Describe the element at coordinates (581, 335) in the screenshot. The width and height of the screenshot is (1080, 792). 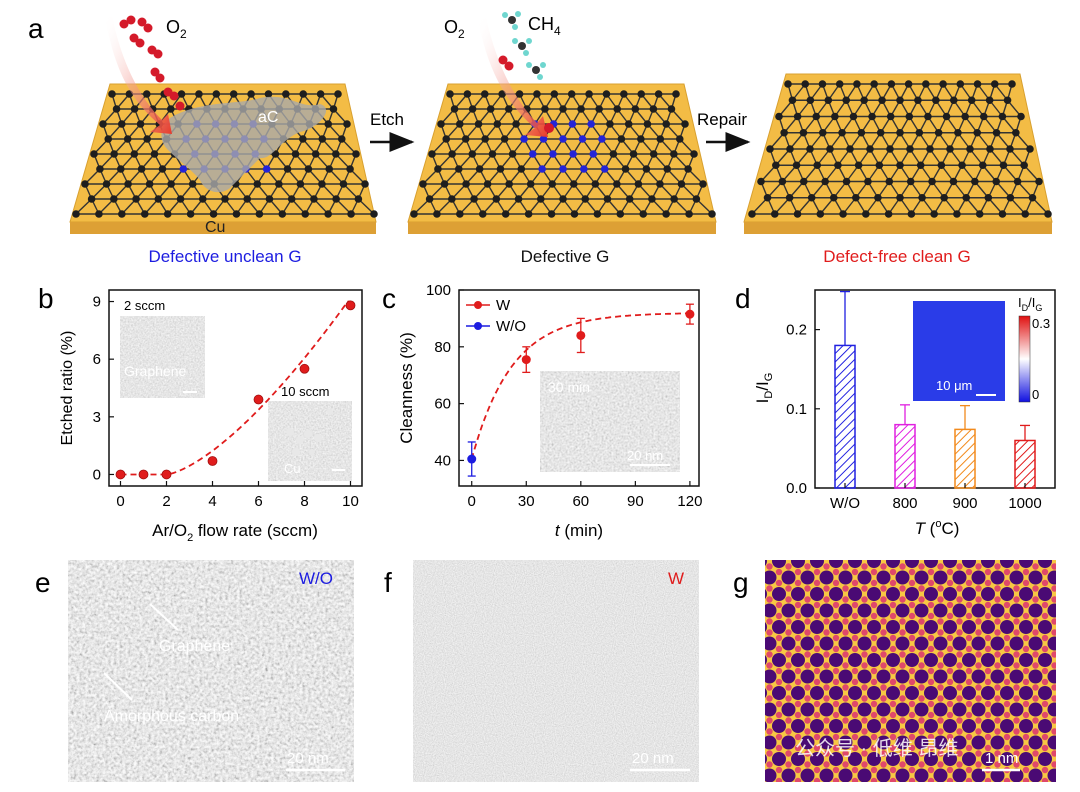
I see `data-point-w` at that location.